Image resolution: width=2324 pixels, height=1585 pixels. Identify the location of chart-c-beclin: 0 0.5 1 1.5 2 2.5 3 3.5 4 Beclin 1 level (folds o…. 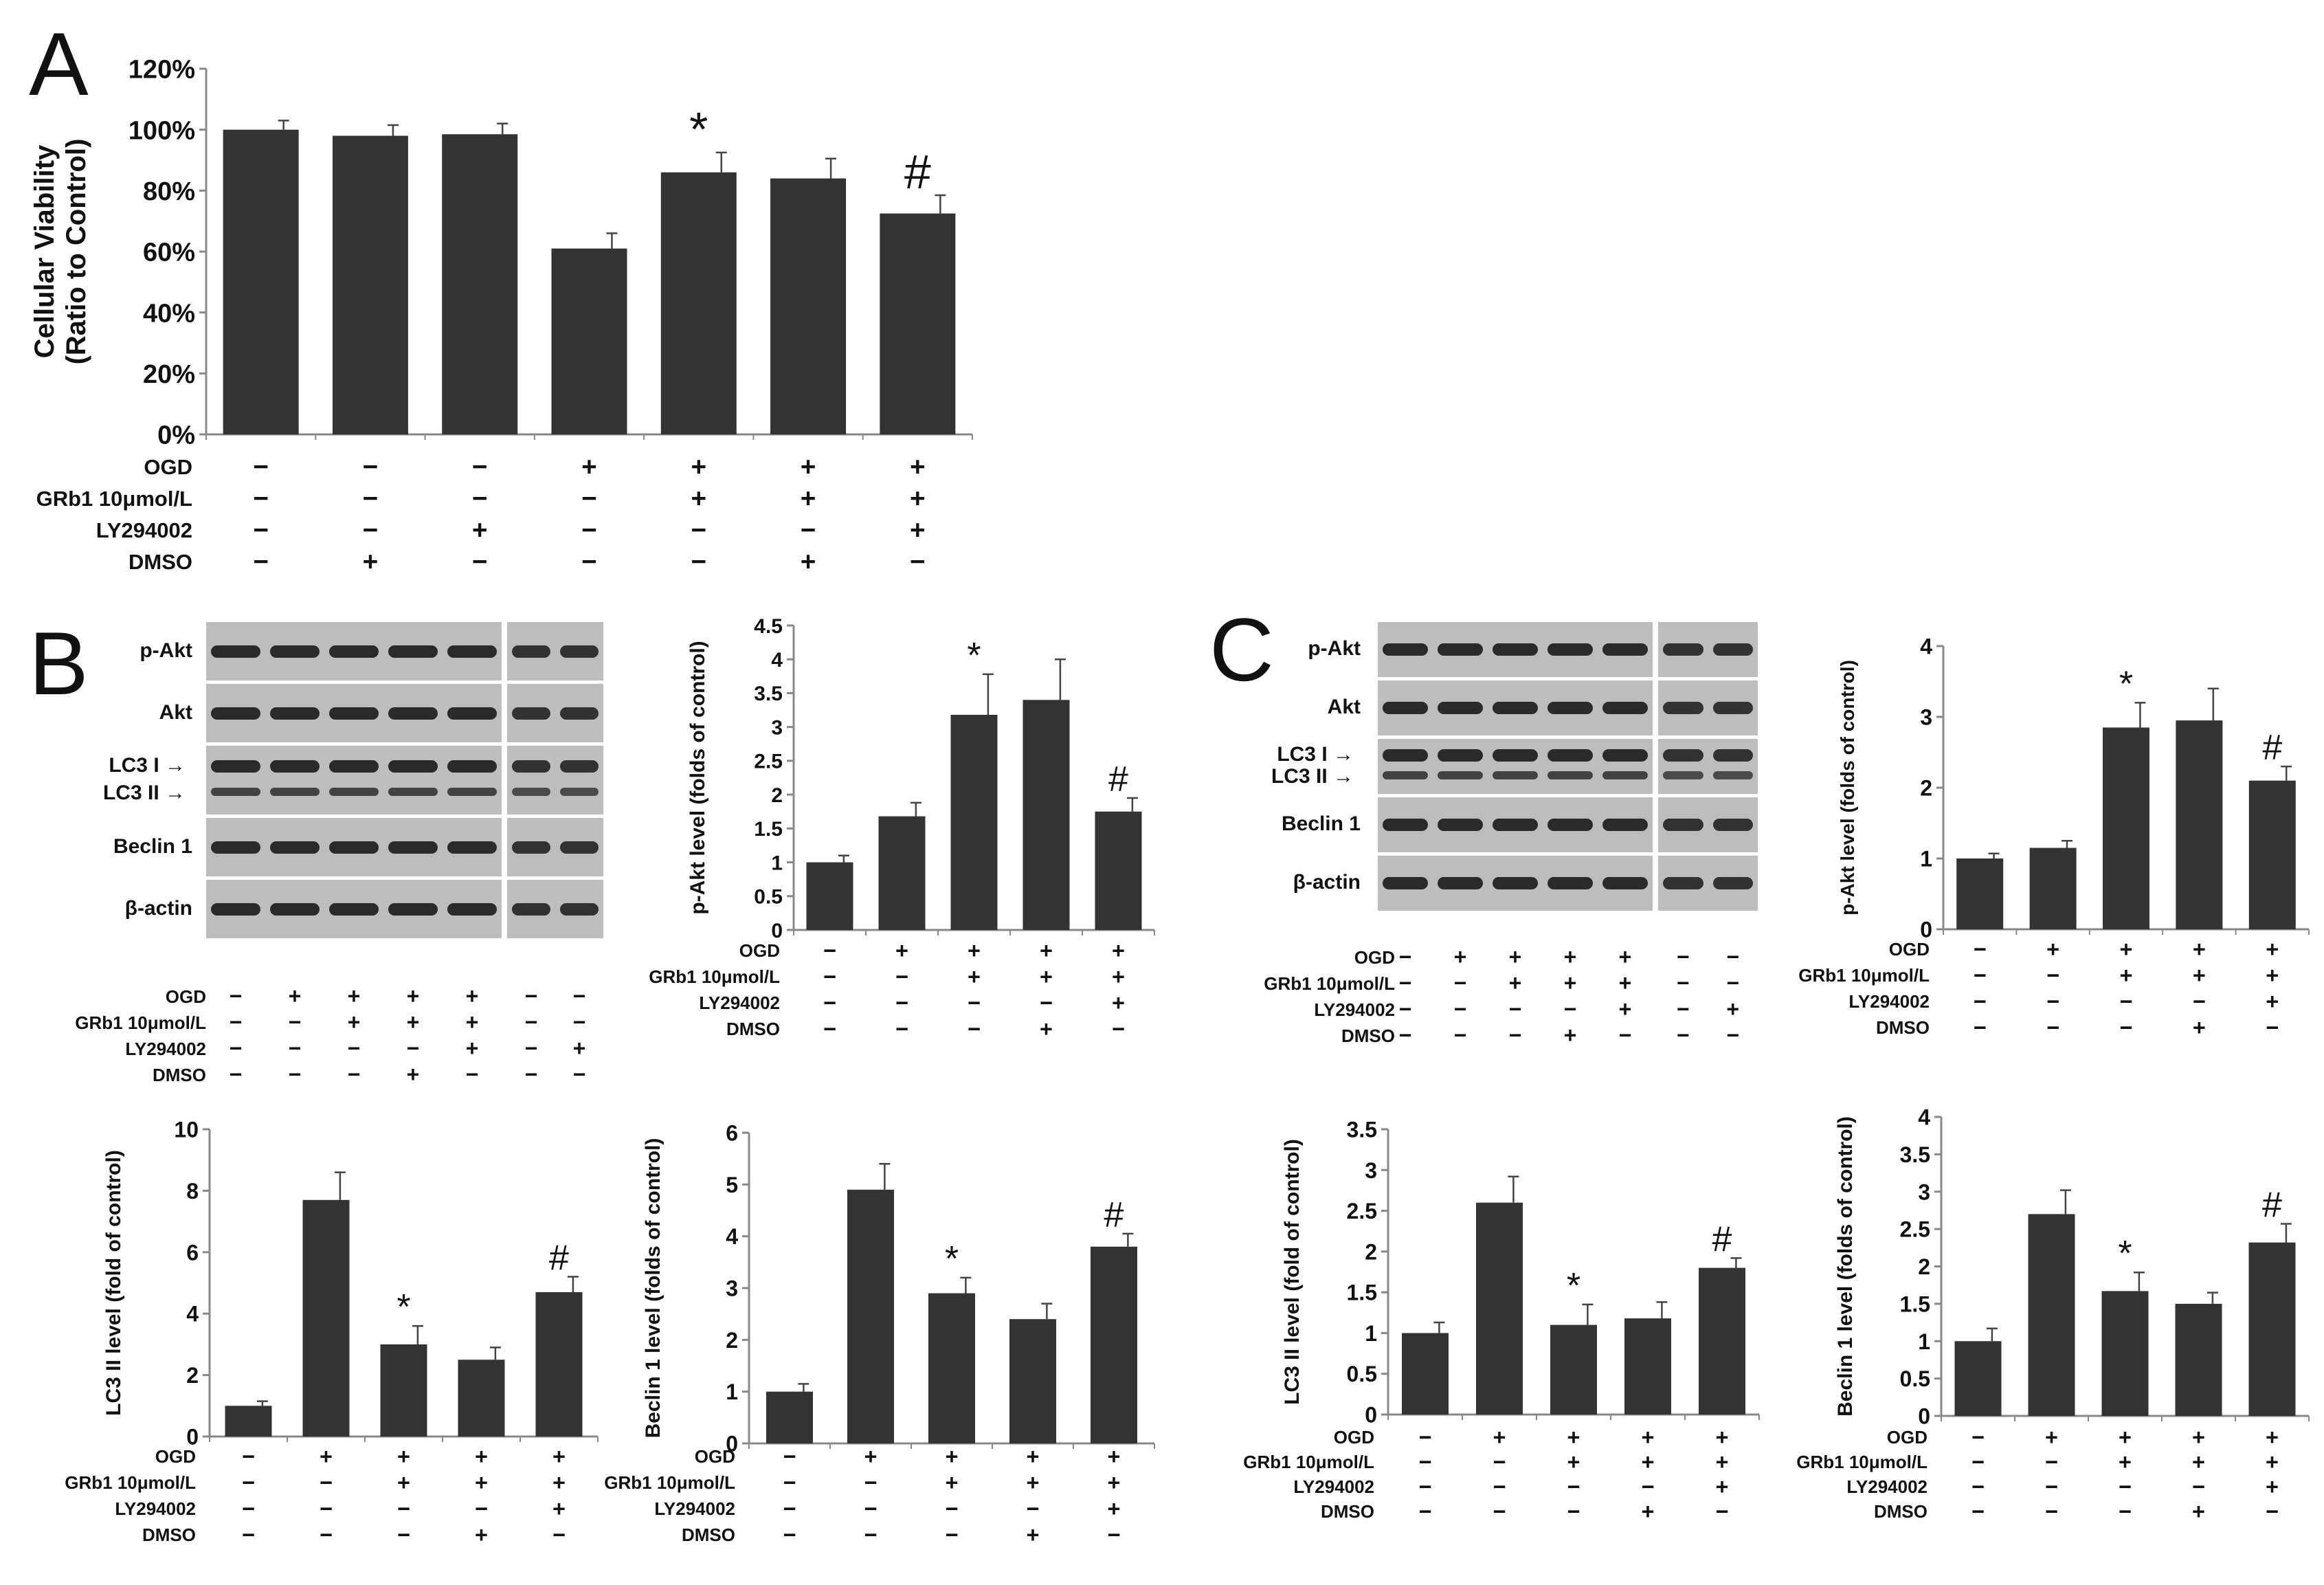
(2053, 1314).